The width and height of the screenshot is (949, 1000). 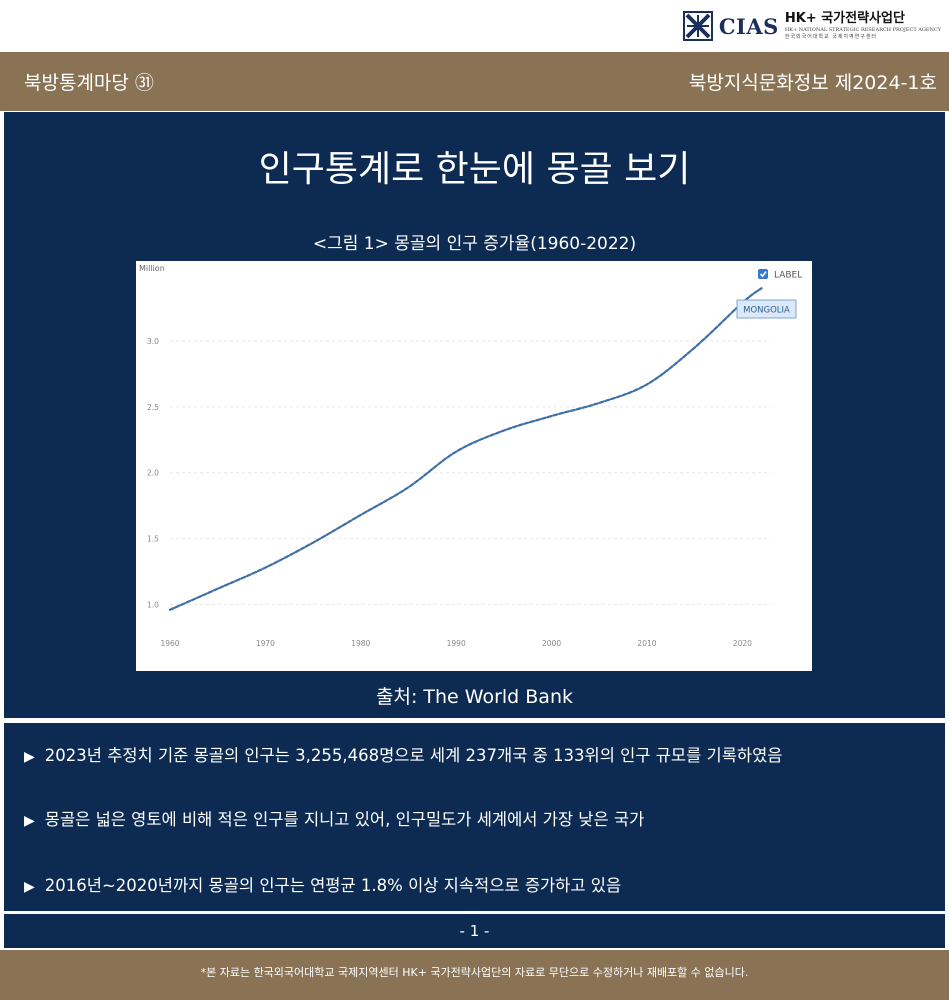 What do you see at coordinates (551, 643) in the screenshot?
I see `x-tick-label: 2000` at bounding box center [551, 643].